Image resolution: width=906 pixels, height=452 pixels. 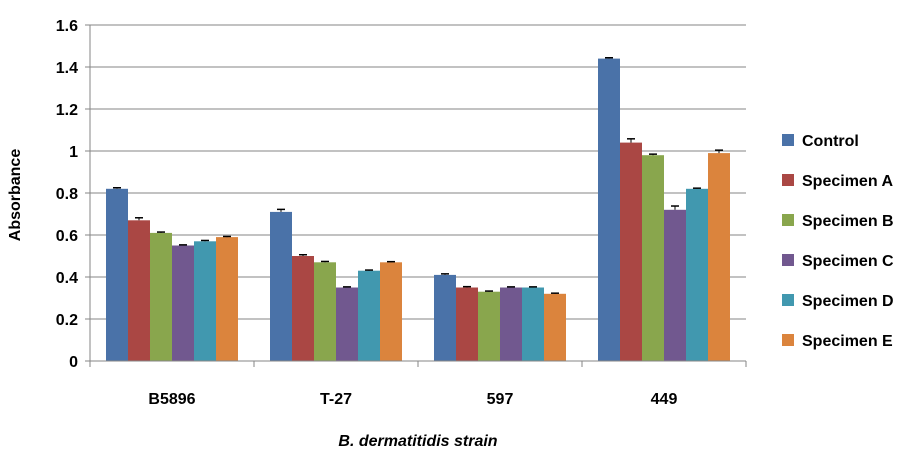 What do you see at coordinates (73, 152) in the screenshot?
I see `y-tick-label: 1` at bounding box center [73, 152].